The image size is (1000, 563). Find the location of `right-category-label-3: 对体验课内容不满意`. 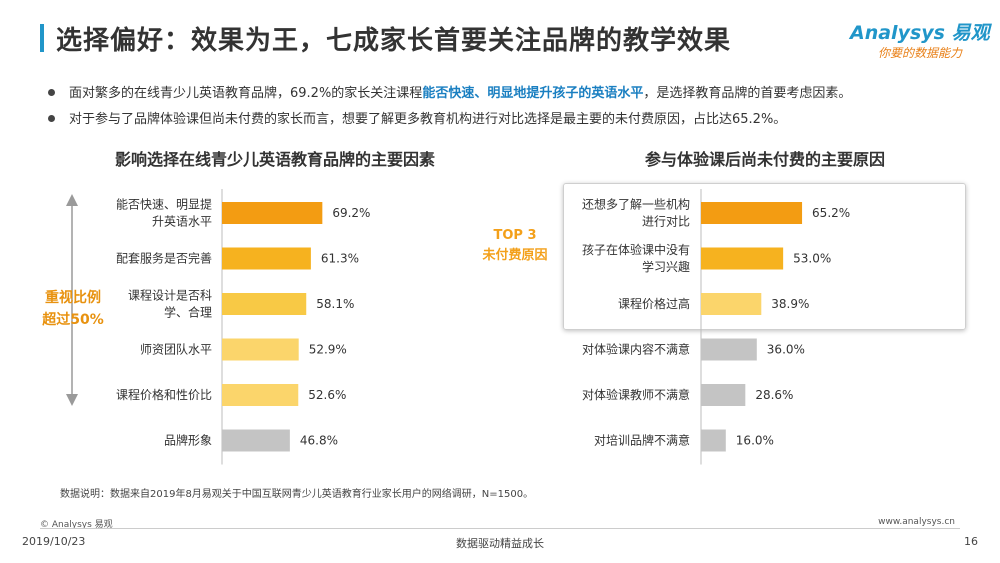

right-category-label-3: 对体验课内容不满意 is located at coordinates (636, 349).